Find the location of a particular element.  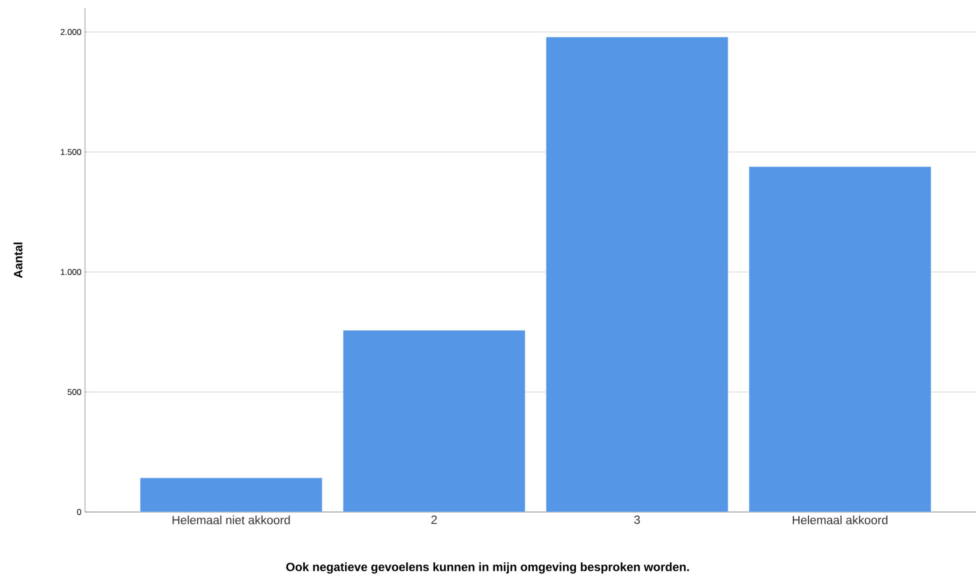

y-axis-title: Aantal is located at coordinates (18, 260).